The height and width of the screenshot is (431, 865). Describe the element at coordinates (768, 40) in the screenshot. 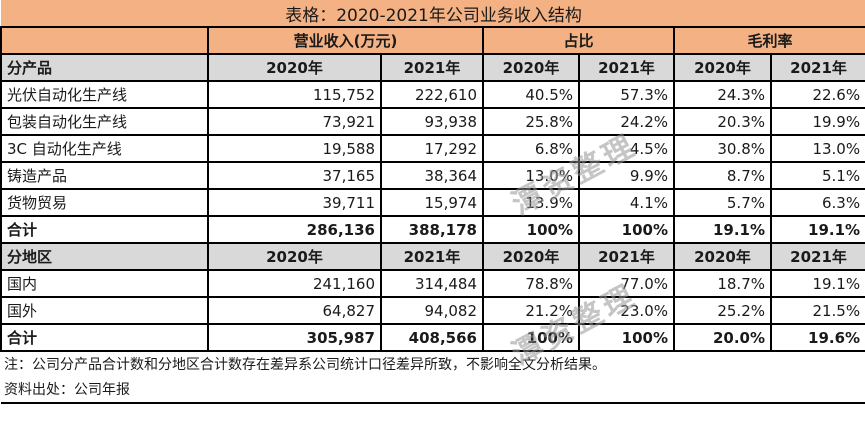

I see `header-gross-margin: 毛利率` at that location.